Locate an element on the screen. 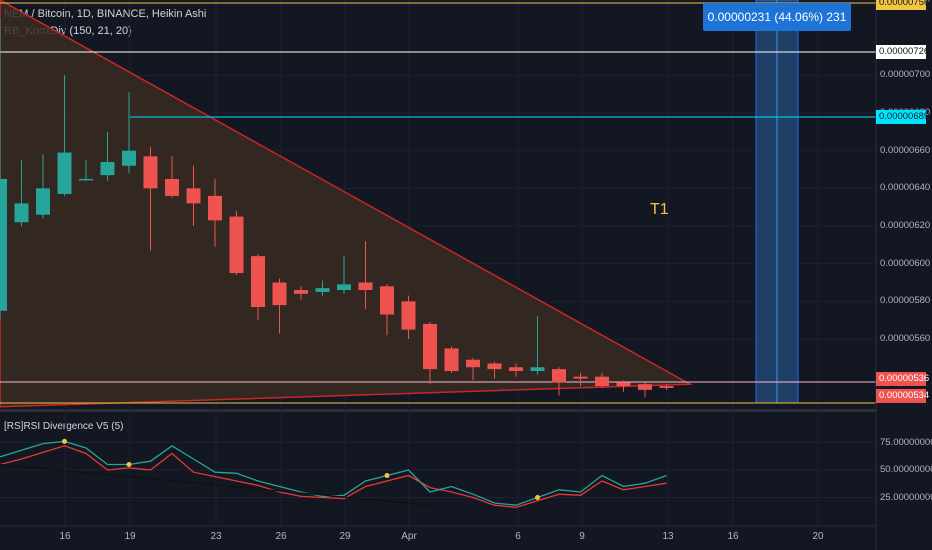 This screenshot has width=932, height=550. price-axis-label: 0.00000620 is located at coordinates (905, 225).